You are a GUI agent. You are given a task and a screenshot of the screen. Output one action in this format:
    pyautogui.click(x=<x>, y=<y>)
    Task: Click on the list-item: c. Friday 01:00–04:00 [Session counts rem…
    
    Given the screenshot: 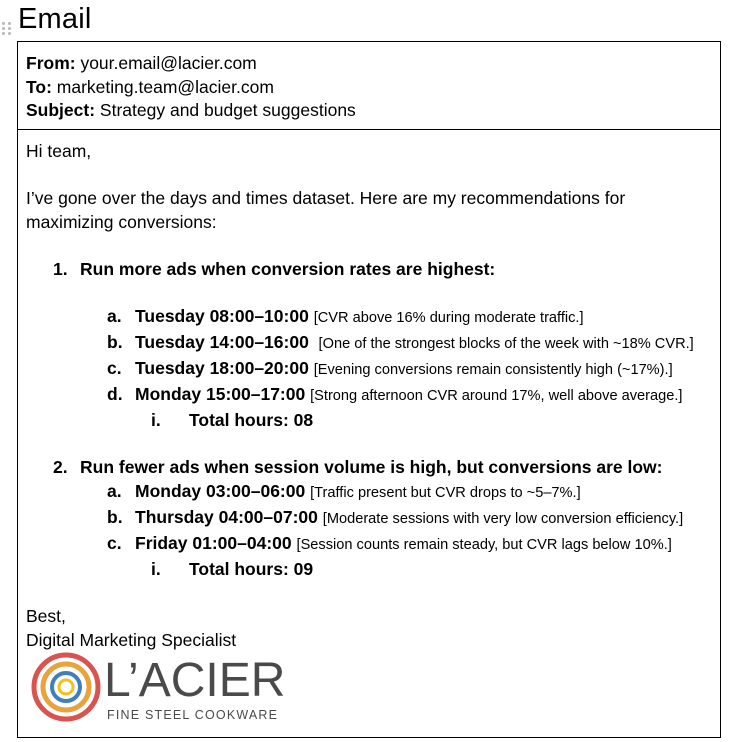 What is the action you would take?
    pyautogui.click(x=389, y=543)
    